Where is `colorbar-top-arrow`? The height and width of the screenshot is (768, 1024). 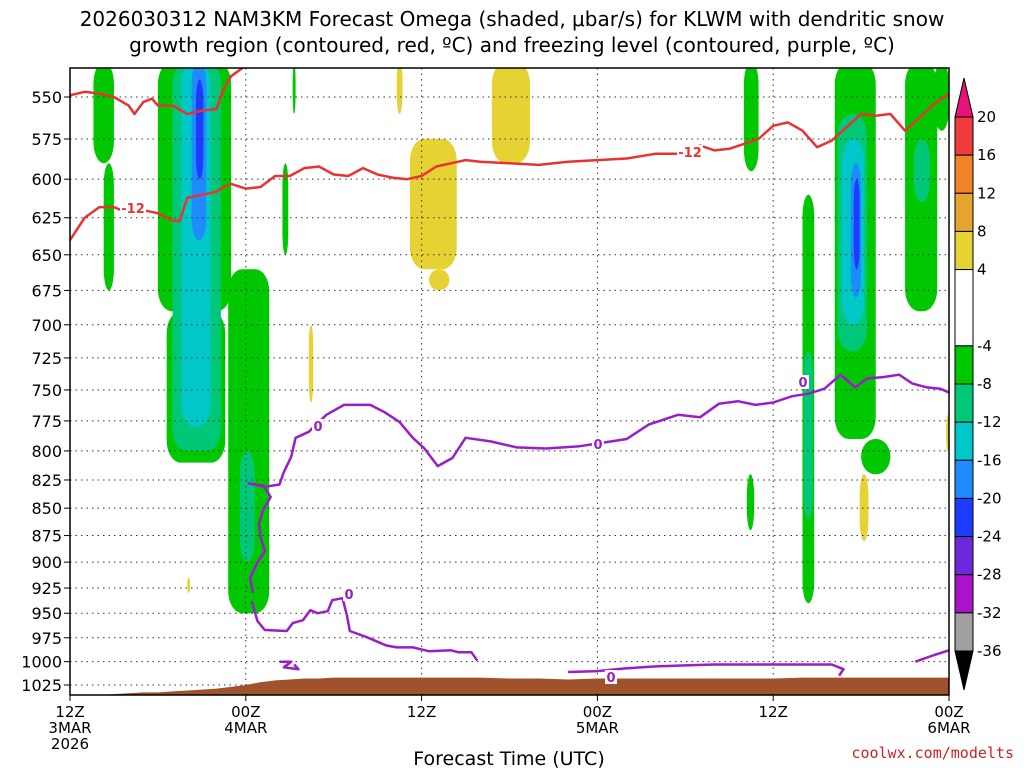
colorbar-top-arrow is located at coordinates (964, 97).